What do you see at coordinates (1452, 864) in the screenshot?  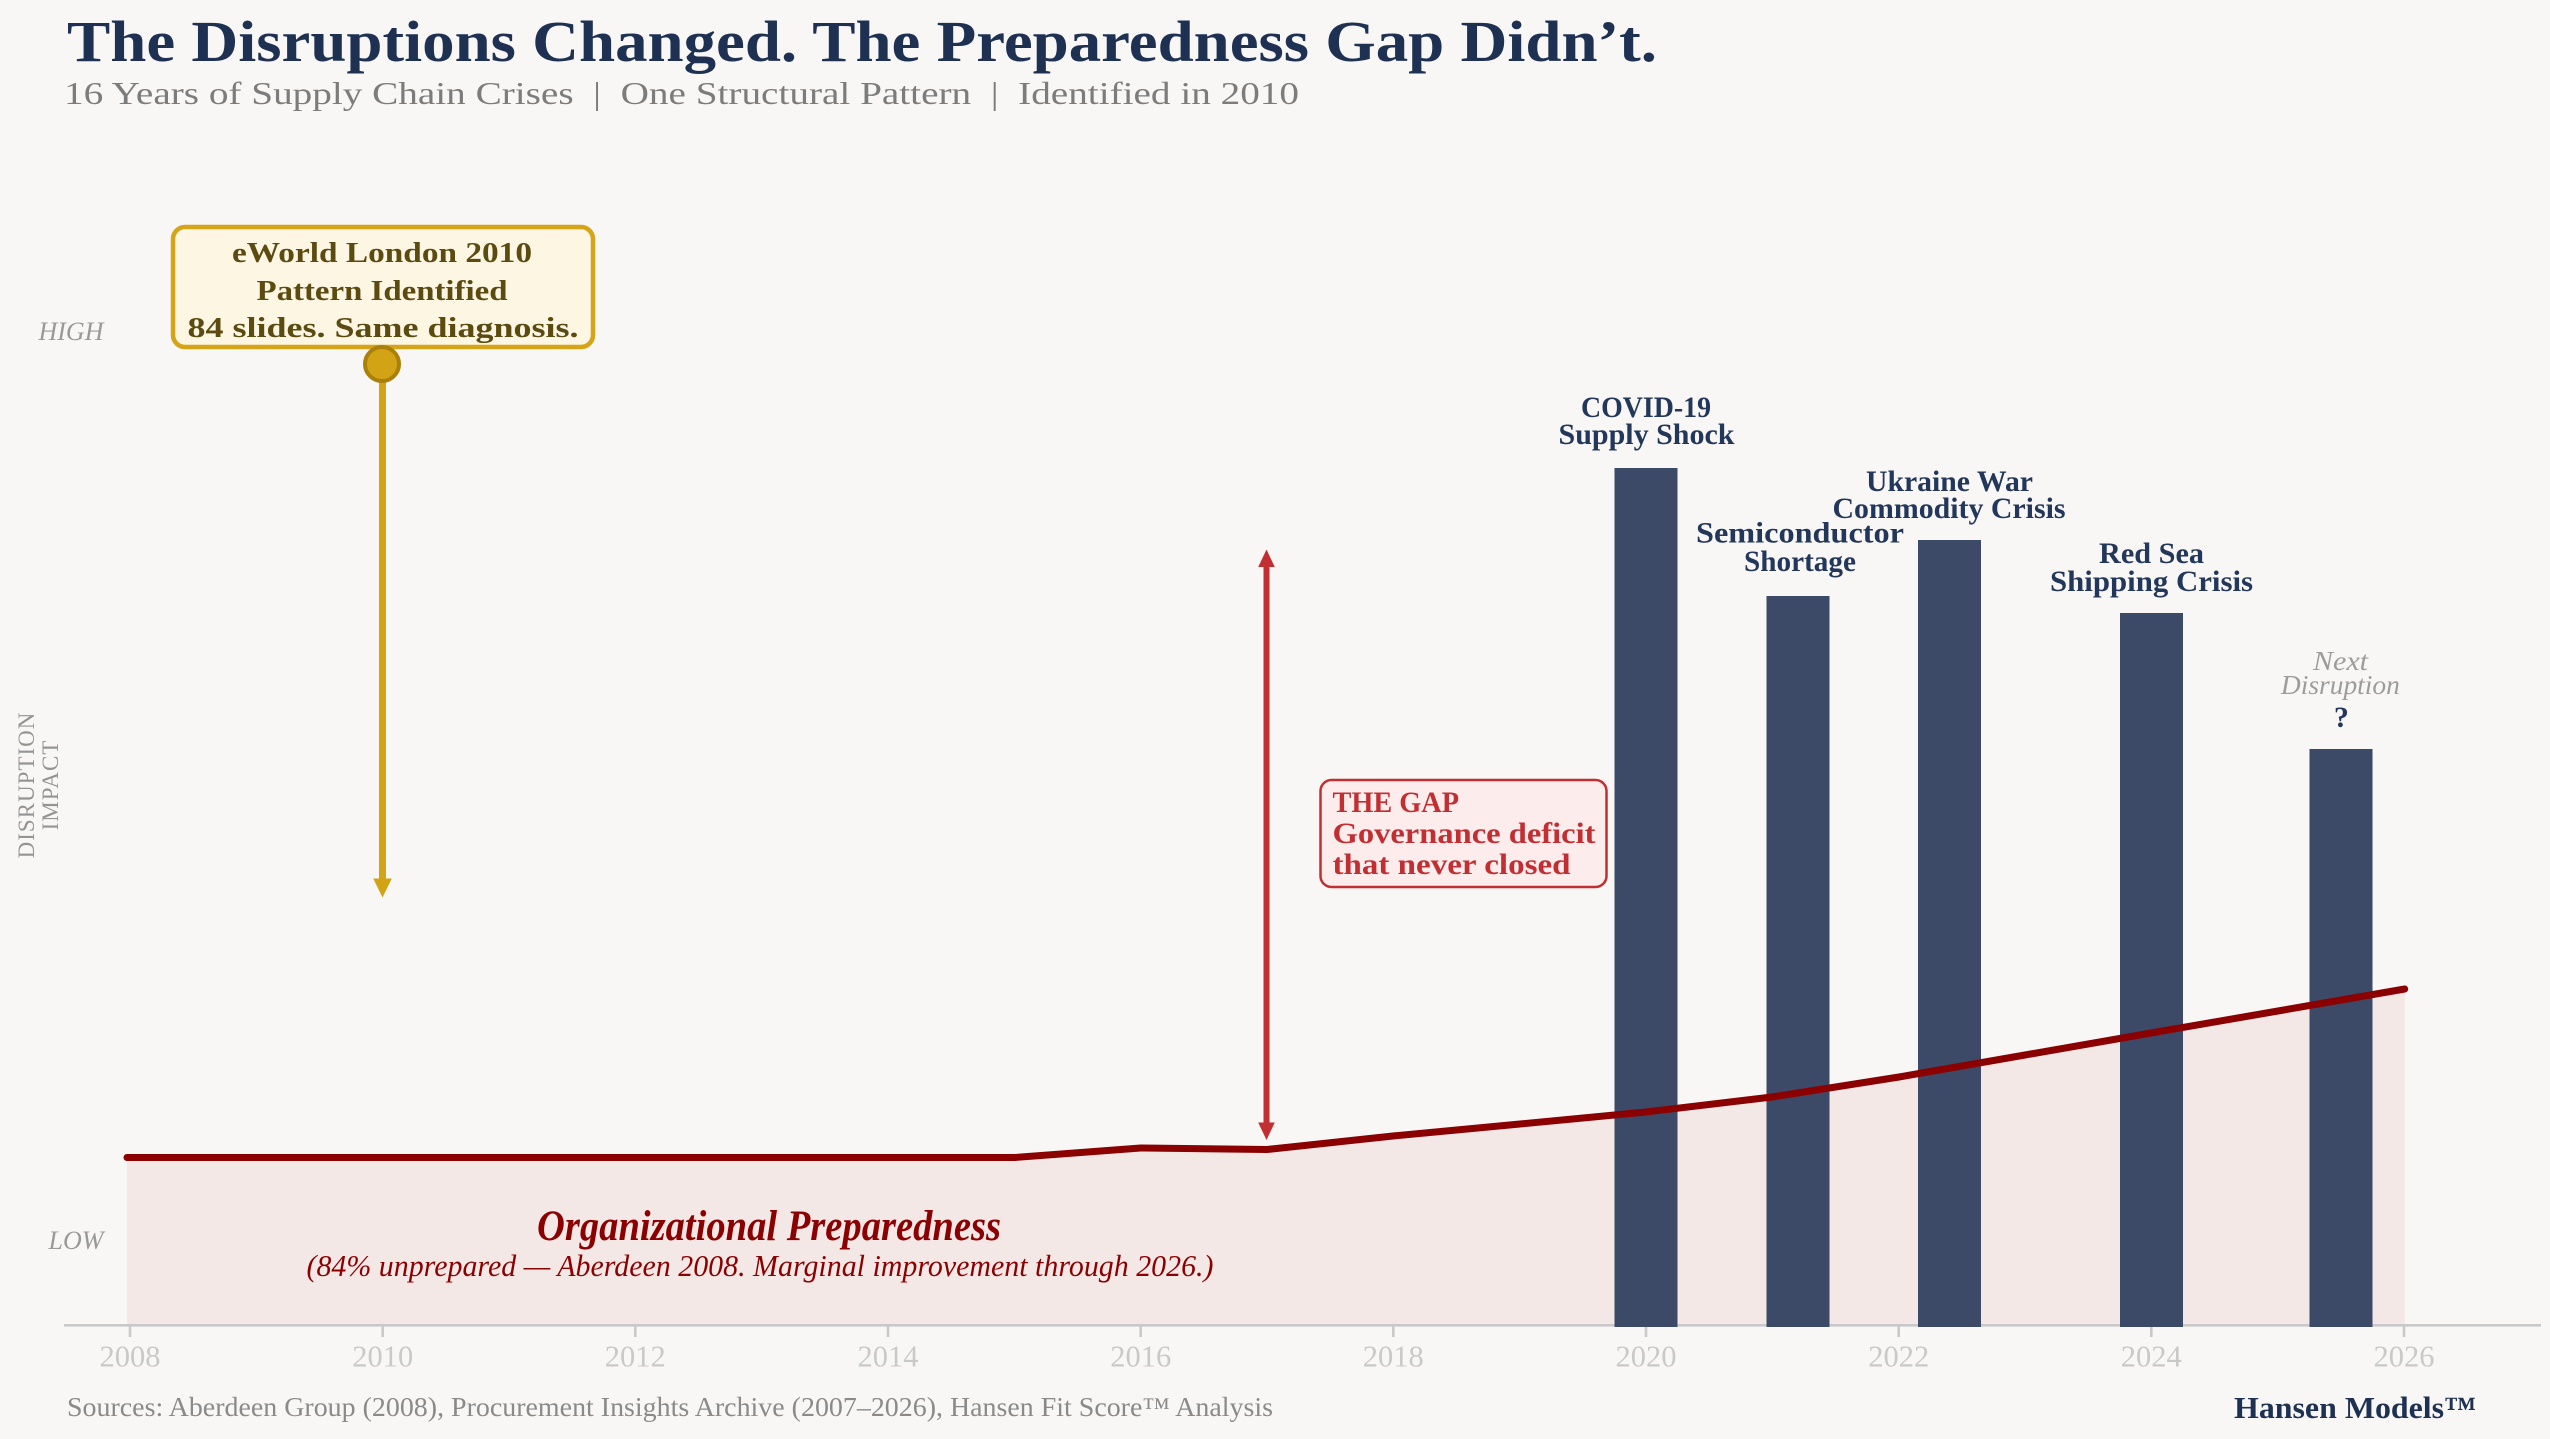 I see `svg-text: that never closed` at bounding box center [1452, 864].